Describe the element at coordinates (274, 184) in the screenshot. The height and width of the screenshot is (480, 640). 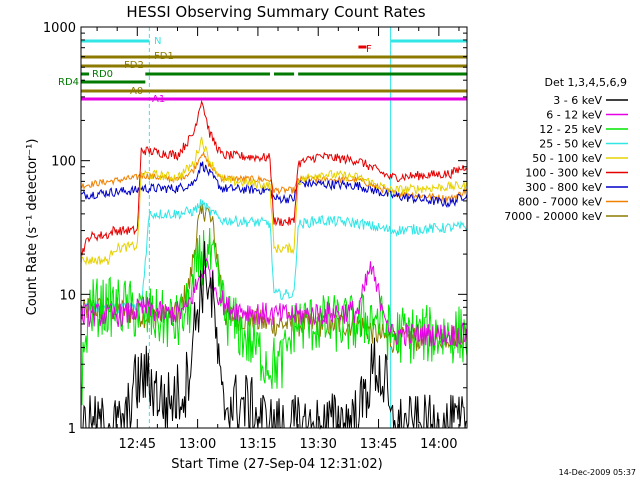
I see `series-line-300-800-kev` at that location.